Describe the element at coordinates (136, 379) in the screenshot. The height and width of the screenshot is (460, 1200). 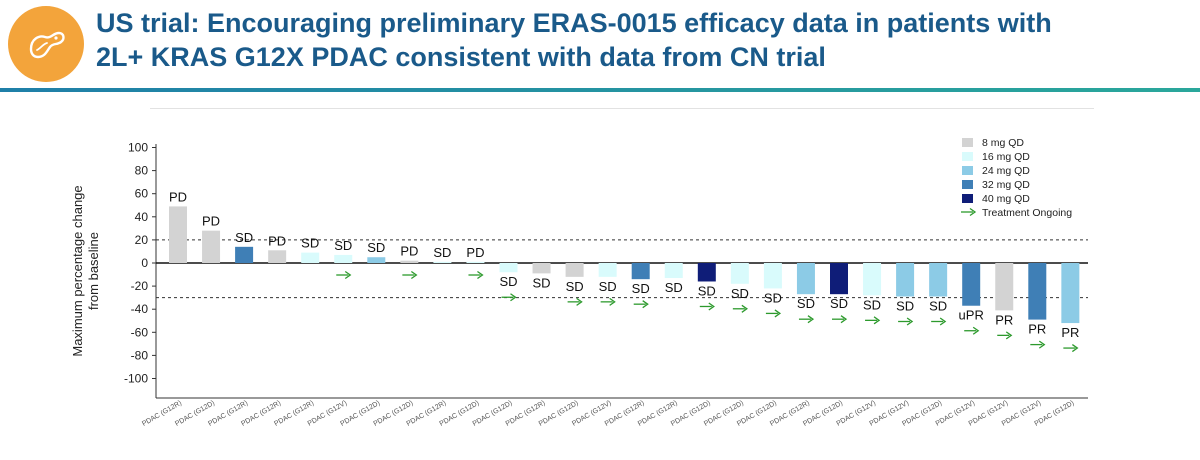
I see `y-tick-label: -100` at that location.